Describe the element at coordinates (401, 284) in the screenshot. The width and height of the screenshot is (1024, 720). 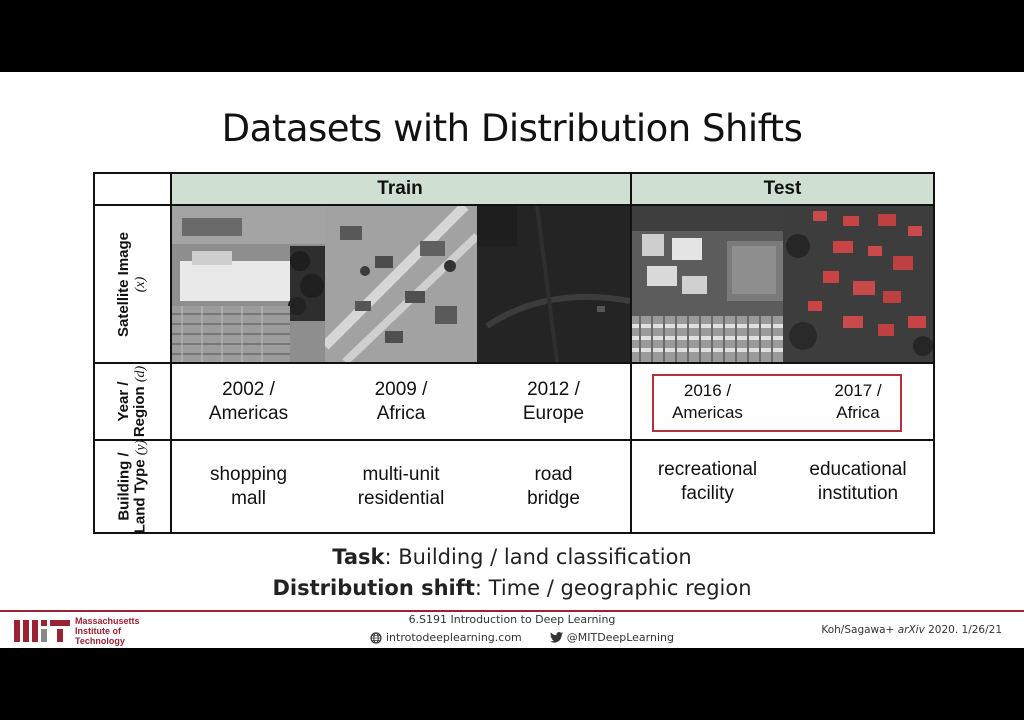
I see `satellite-image-multi-unit-residential` at that location.